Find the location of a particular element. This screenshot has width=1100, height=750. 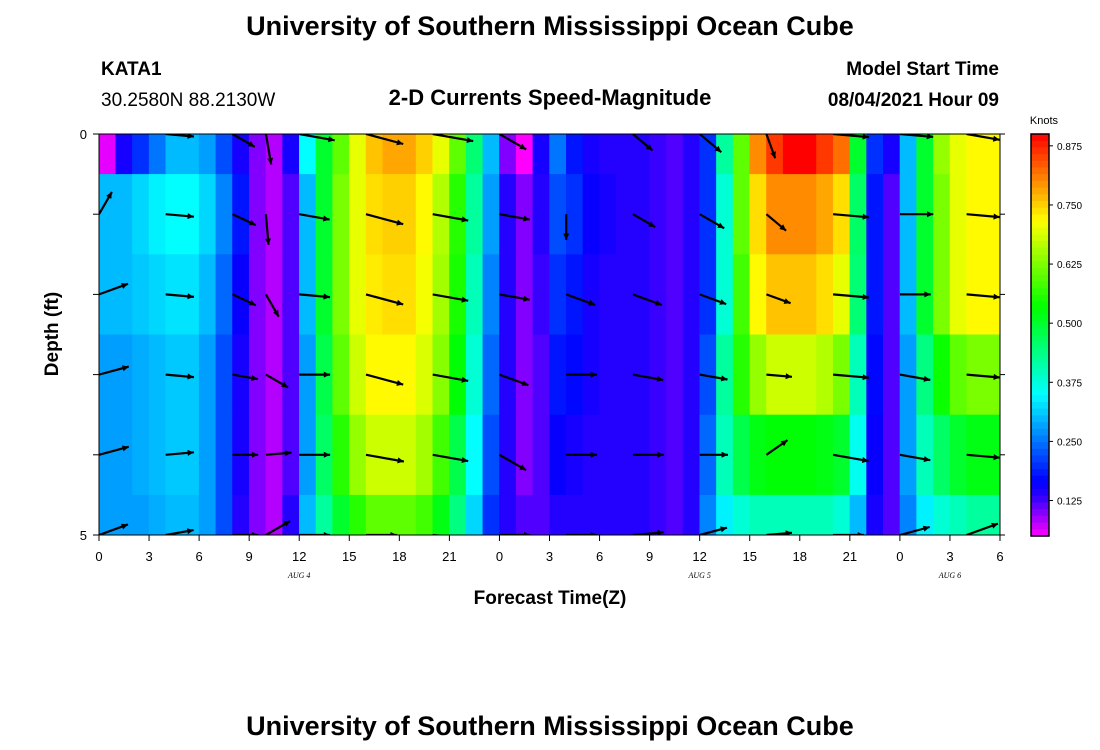

y-axis-label: Depth (ft) is located at coordinates (52, 334).